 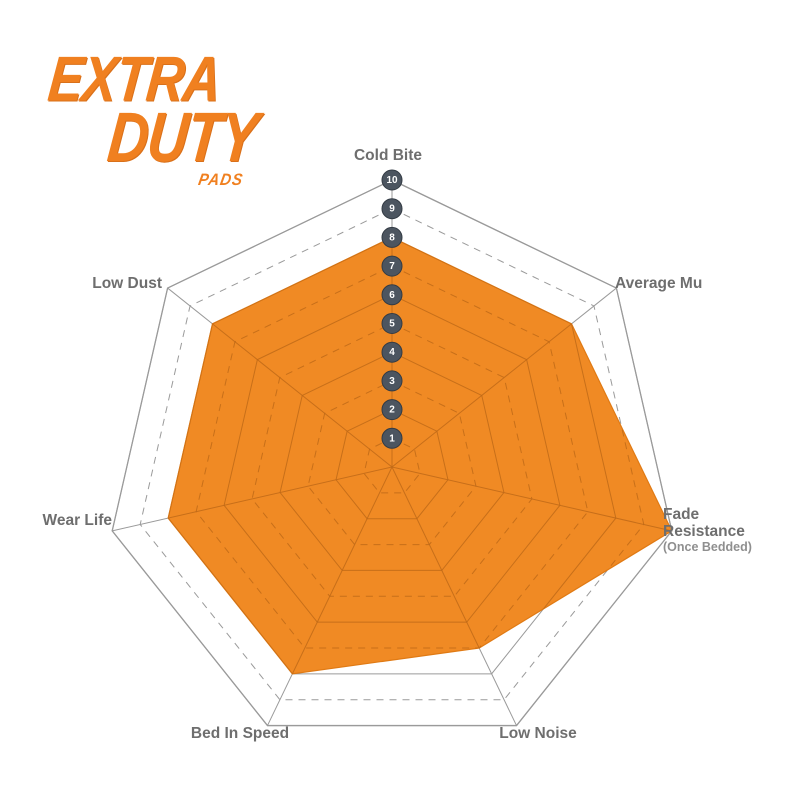 I want to click on scale-tick-label-9: 9, so click(x=392, y=209).